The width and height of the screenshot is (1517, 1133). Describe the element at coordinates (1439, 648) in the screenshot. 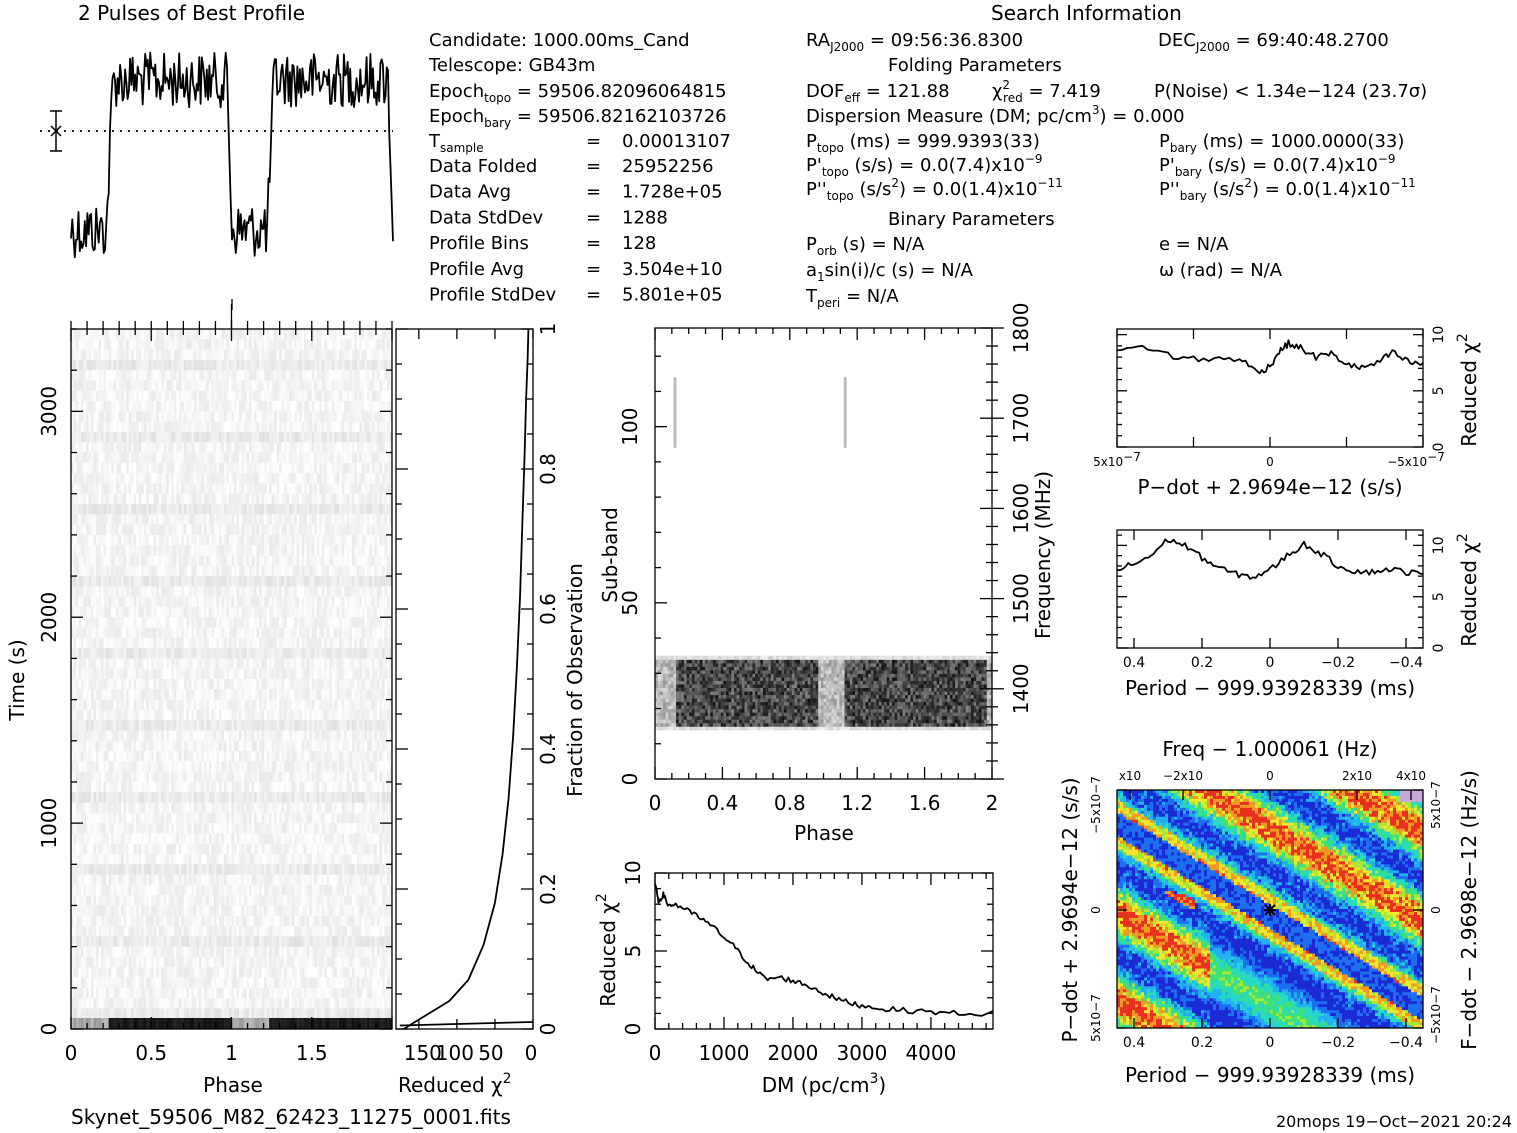

I see `chi-tick-label: 0` at that location.